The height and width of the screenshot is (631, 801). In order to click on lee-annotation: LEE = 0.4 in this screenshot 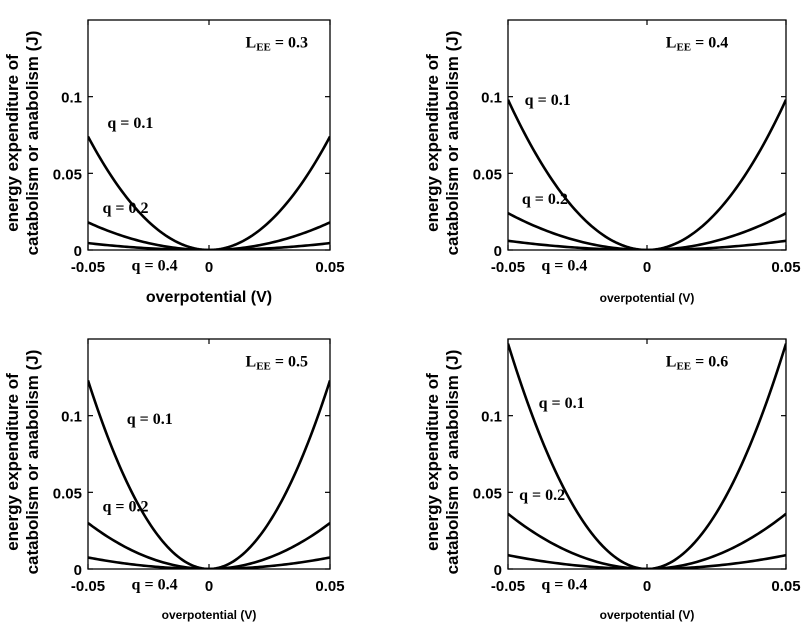, I will do `click(697, 44)`.